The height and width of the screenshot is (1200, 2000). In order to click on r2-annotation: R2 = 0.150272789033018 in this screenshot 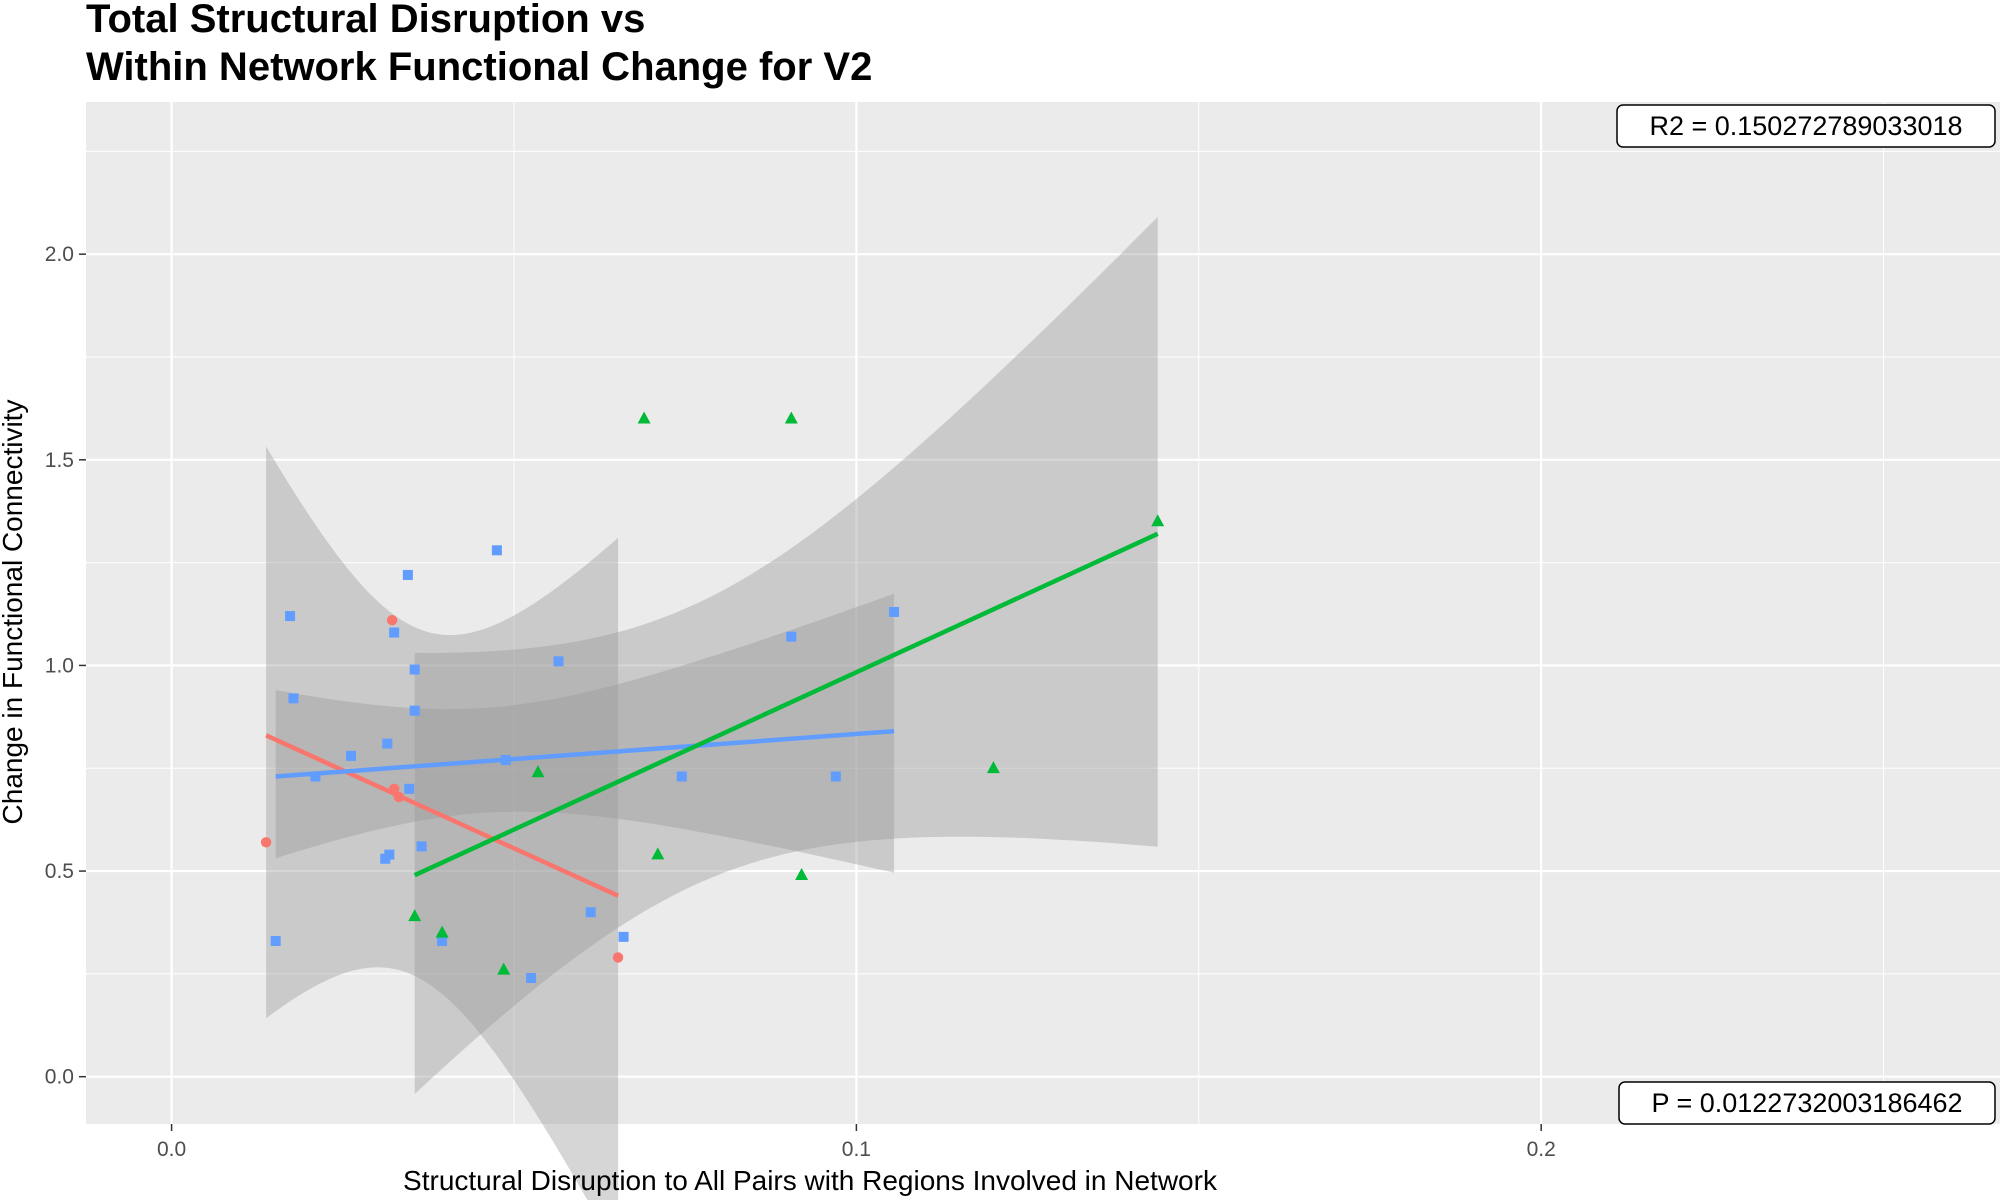, I will do `click(1806, 126)`.